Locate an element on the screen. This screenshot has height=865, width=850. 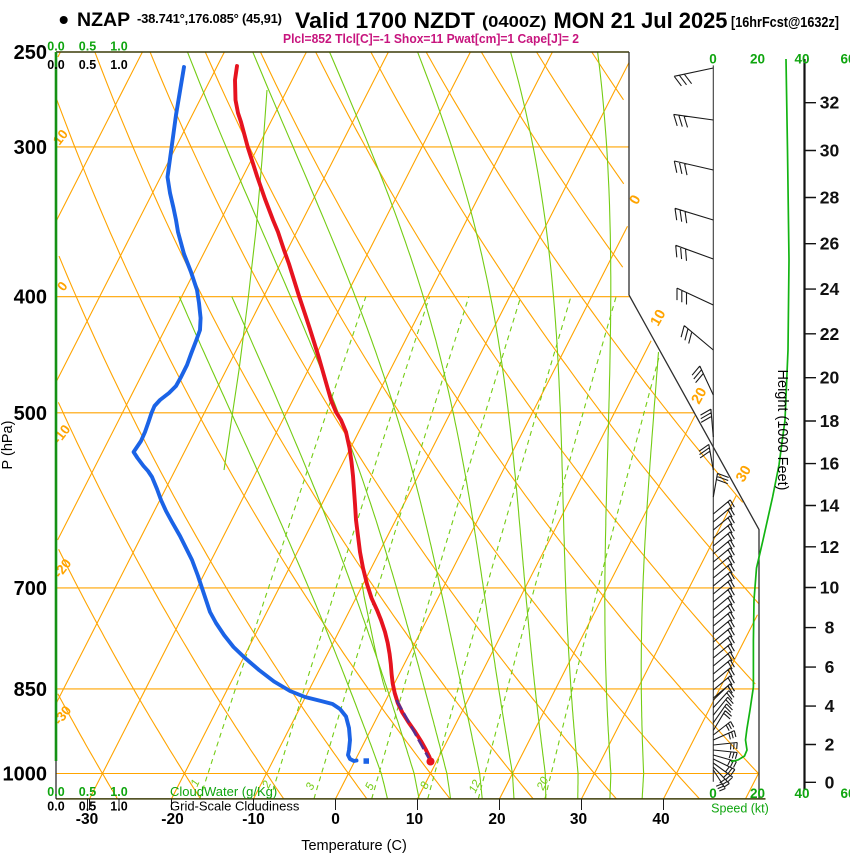
svg-text: -38.741°,176.085° (45,91) is located at coordinates (209, 18).